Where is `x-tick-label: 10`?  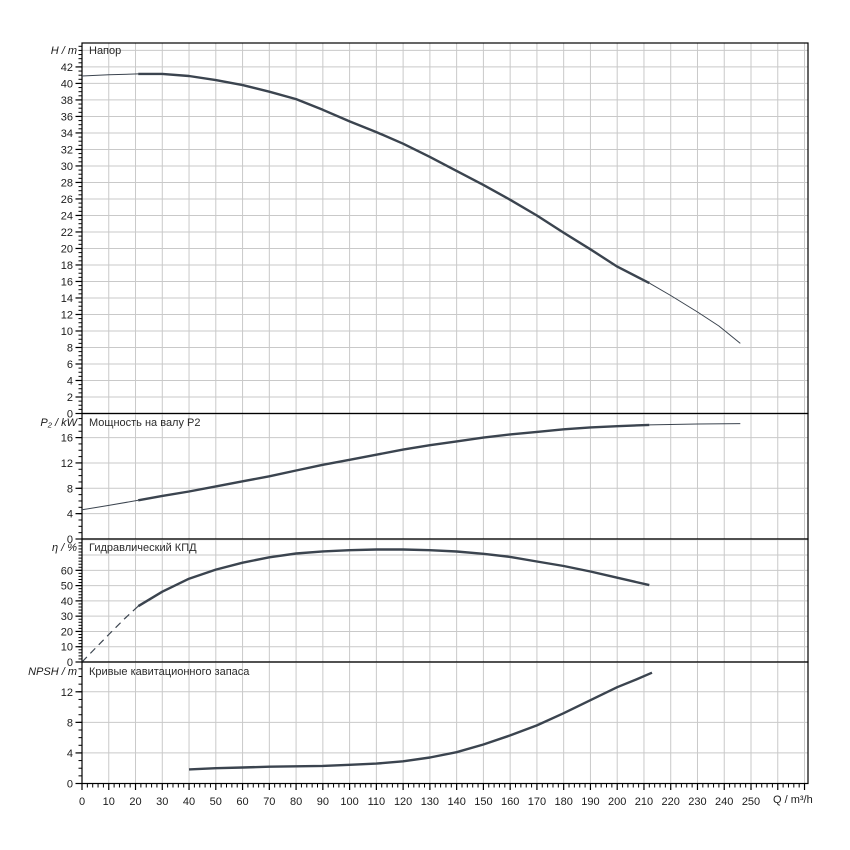
x-tick-label: 10 is located at coordinates (109, 802).